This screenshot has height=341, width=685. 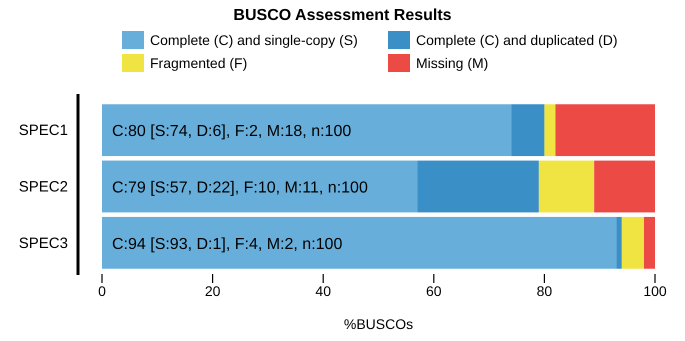 I want to click on legend-label: Complete (C) and single-copy (S), so click(x=254, y=40).